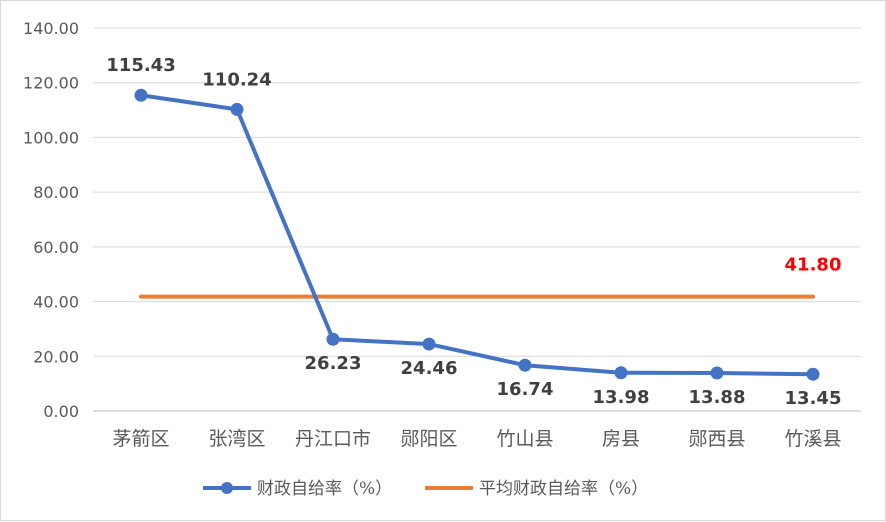 Image resolution: width=886 pixels, height=522 pixels. What do you see at coordinates (236, 79) in the screenshot?
I see `data-label: 110.24` at bounding box center [236, 79].